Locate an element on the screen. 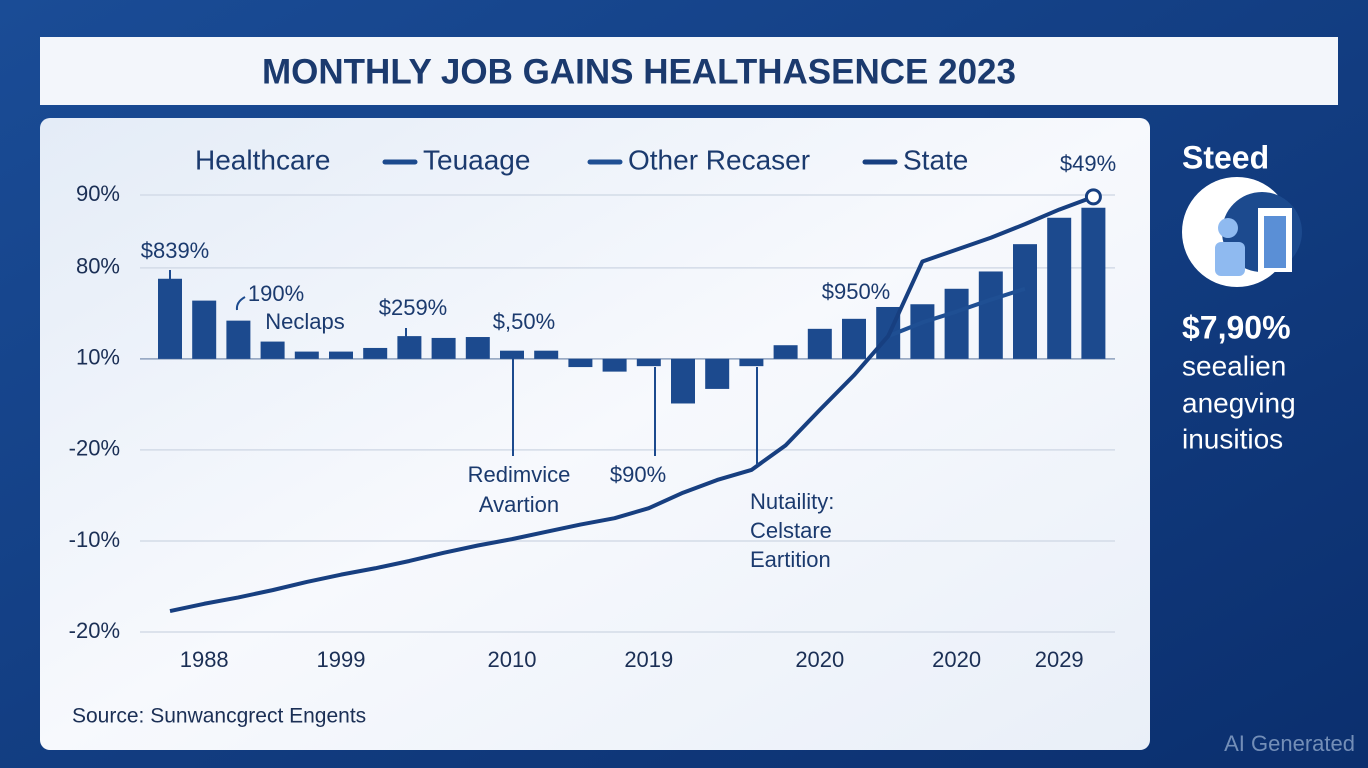  y-tick-label: 80% is located at coordinates (98, 266).